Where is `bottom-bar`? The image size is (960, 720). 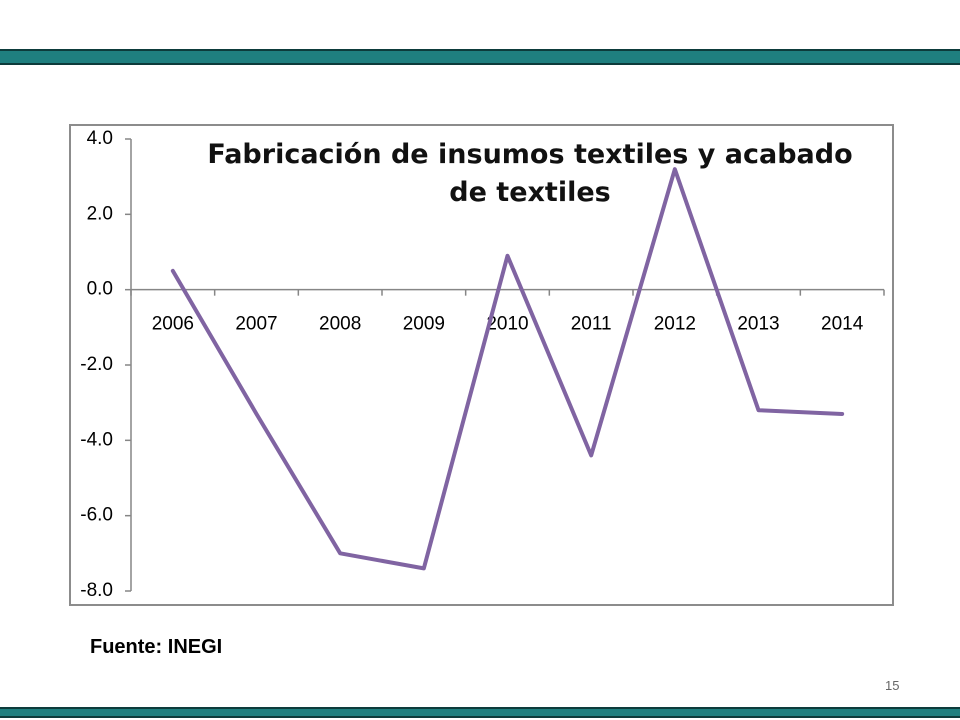 bottom-bar is located at coordinates (480, 712).